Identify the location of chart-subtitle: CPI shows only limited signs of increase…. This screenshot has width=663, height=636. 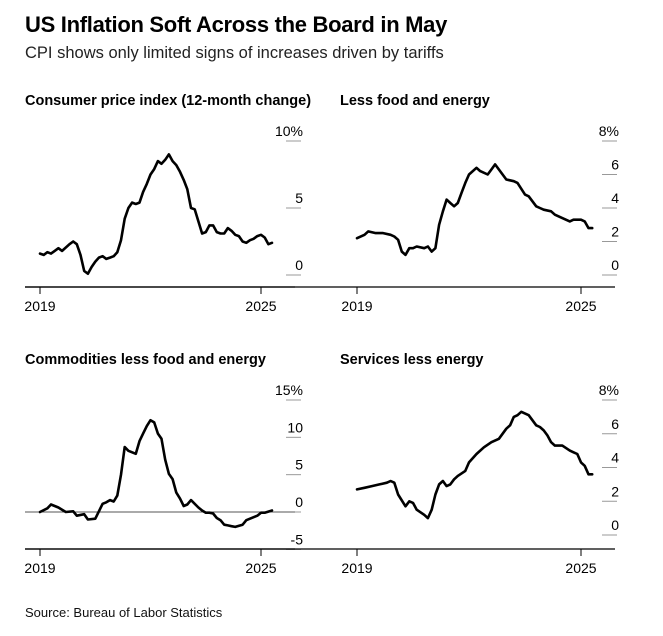
(234, 53).